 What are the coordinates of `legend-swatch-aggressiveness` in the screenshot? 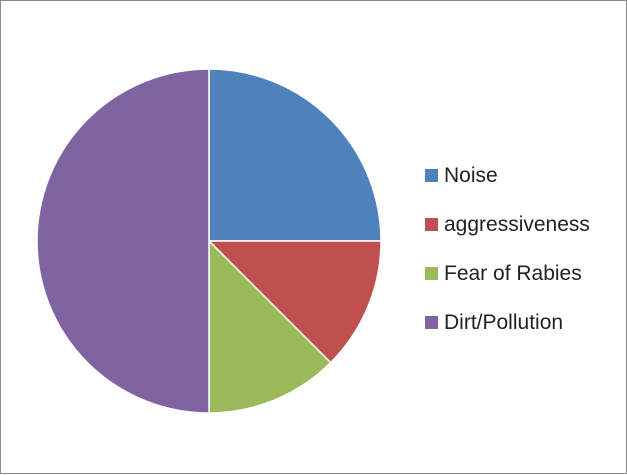 It's located at (431, 224).